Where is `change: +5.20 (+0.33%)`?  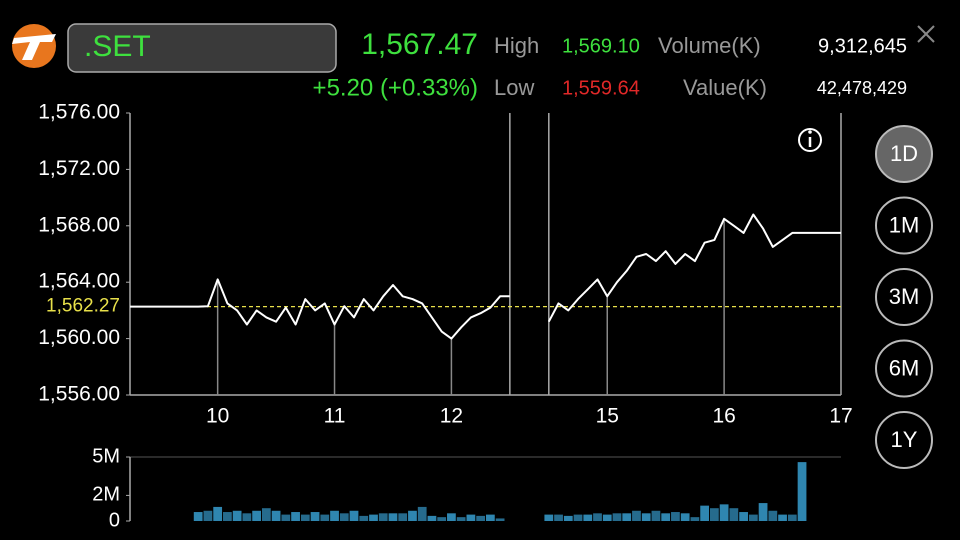
change: +5.20 (+0.33%) is located at coordinates (395, 87).